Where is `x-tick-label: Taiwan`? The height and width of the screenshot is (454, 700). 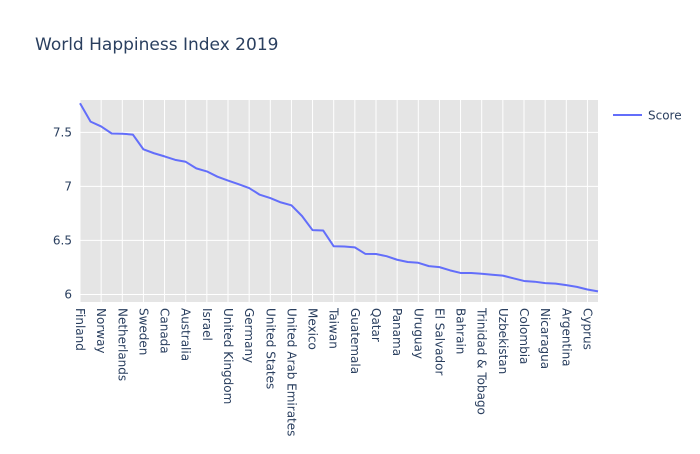 x-tick-label: Taiwan is located at coordinates (334, 328).